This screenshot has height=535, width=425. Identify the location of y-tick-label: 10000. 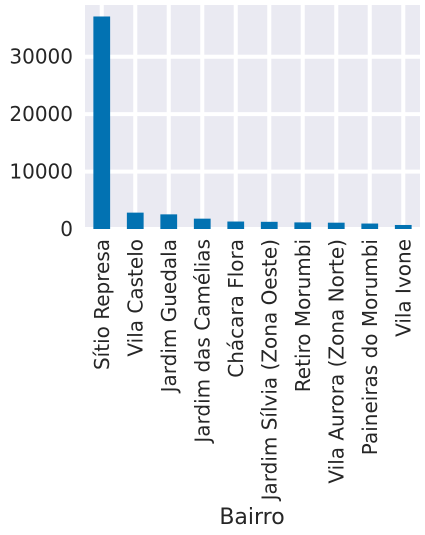
(41, 172).